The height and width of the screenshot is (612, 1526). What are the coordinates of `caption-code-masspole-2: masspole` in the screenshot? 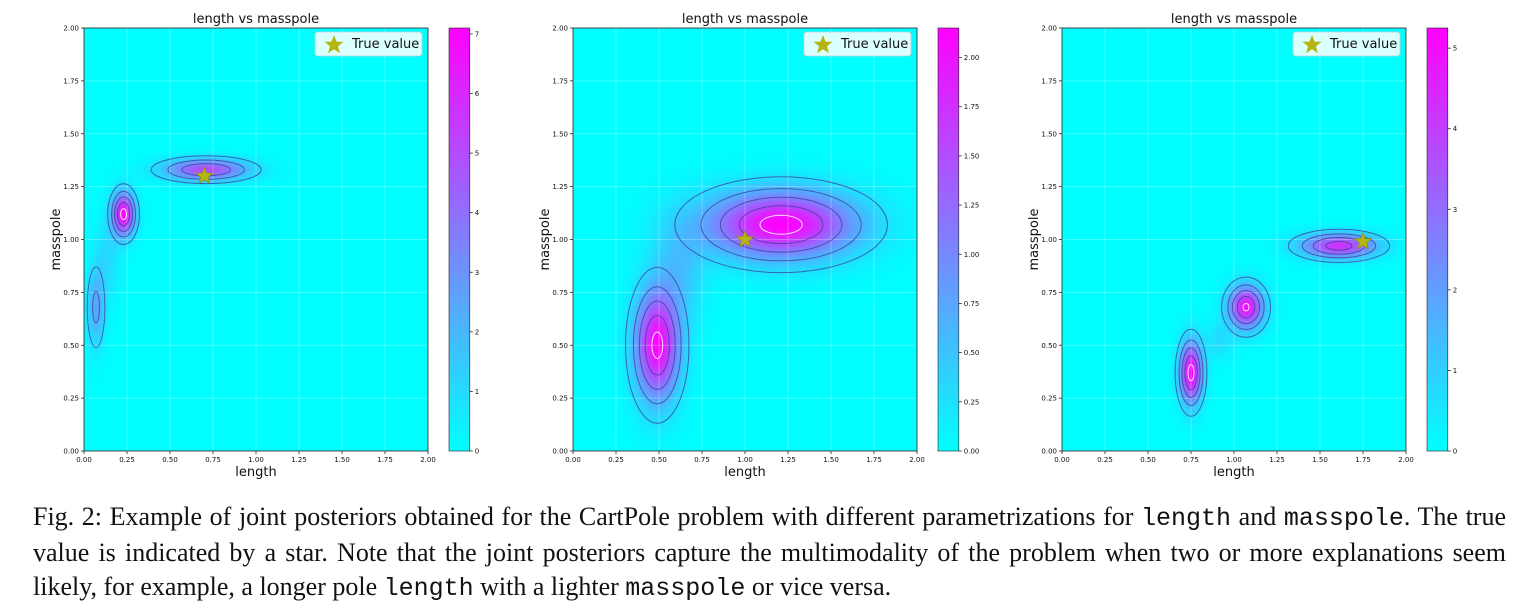 It's located at (685, 588).